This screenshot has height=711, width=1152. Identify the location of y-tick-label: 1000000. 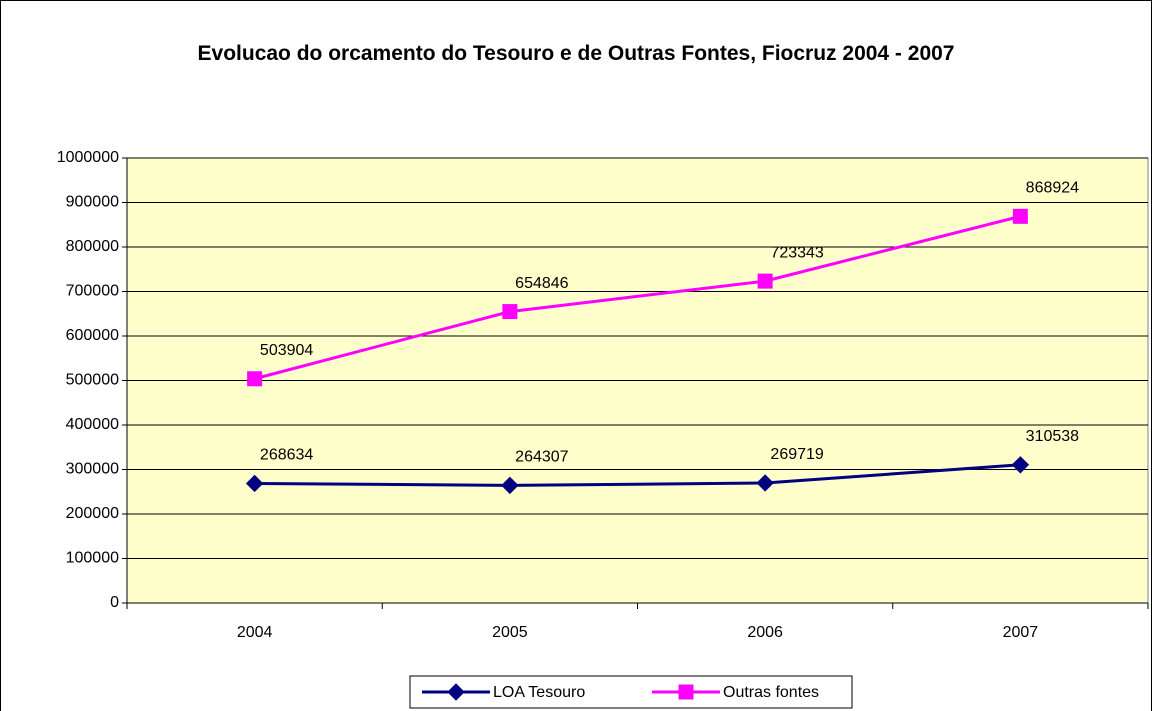
(88, 157).